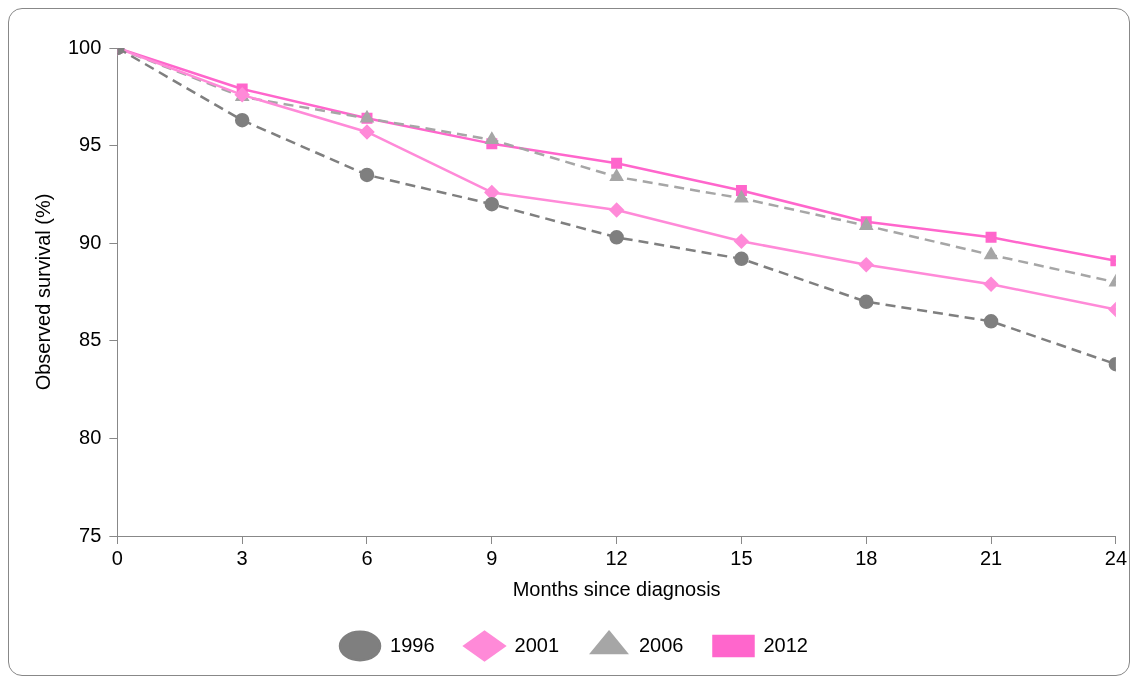 Image resolution: width=1142 pixels, height=688 pixels. I want to click on y-axis-title: Observed survival (%), so click(42, 292).